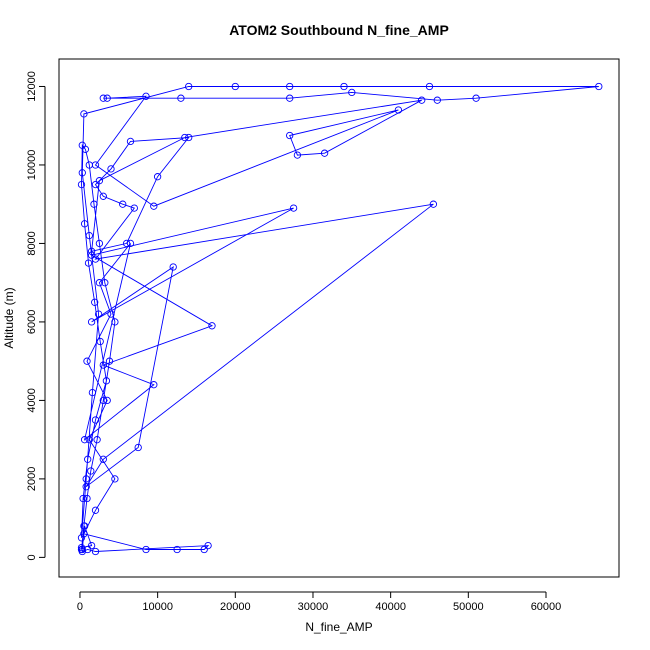  I want to click on x-tick-label: 0, so click(80, 607).